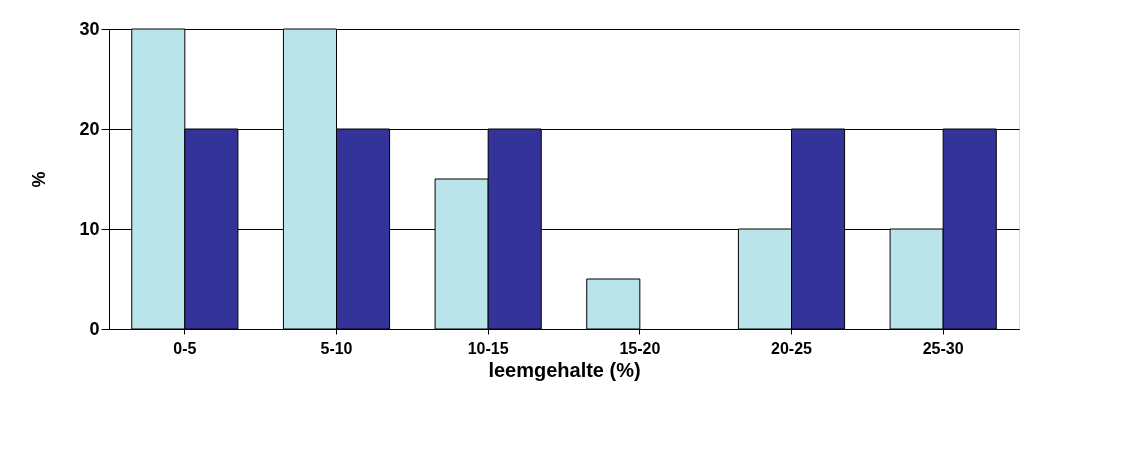  I want to click on y-tick-label: 20, so click(89, 128).